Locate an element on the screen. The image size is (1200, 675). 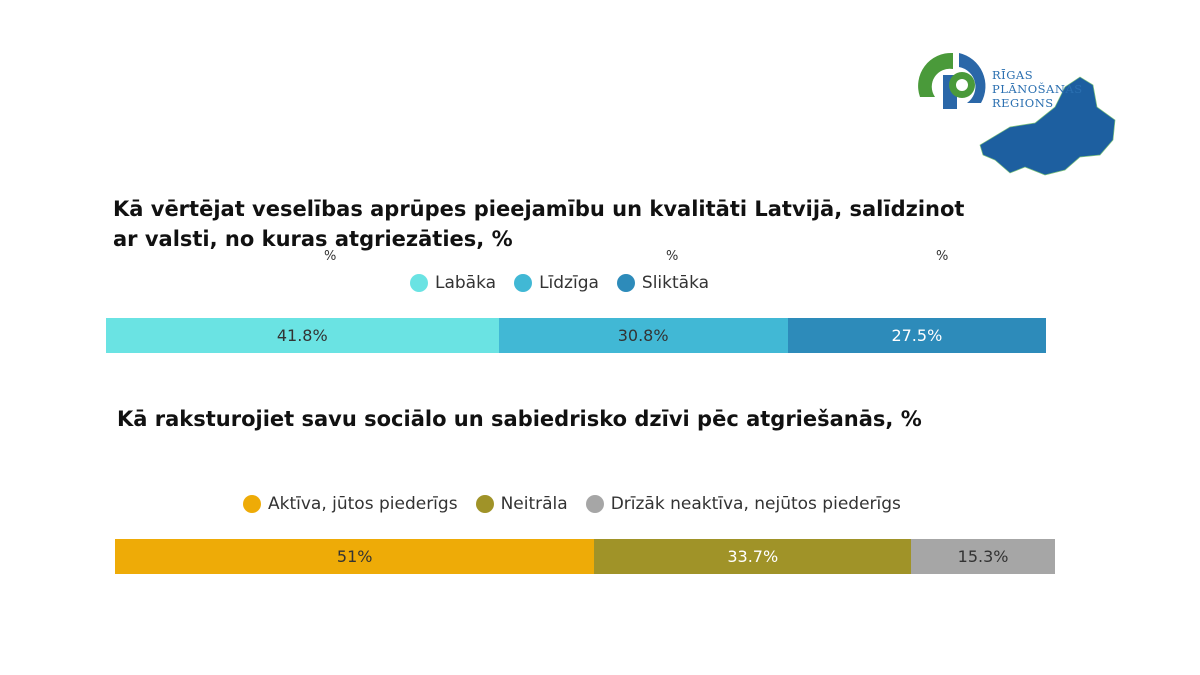
legend-label: Neitrāla is located at coordinates (534, 504).